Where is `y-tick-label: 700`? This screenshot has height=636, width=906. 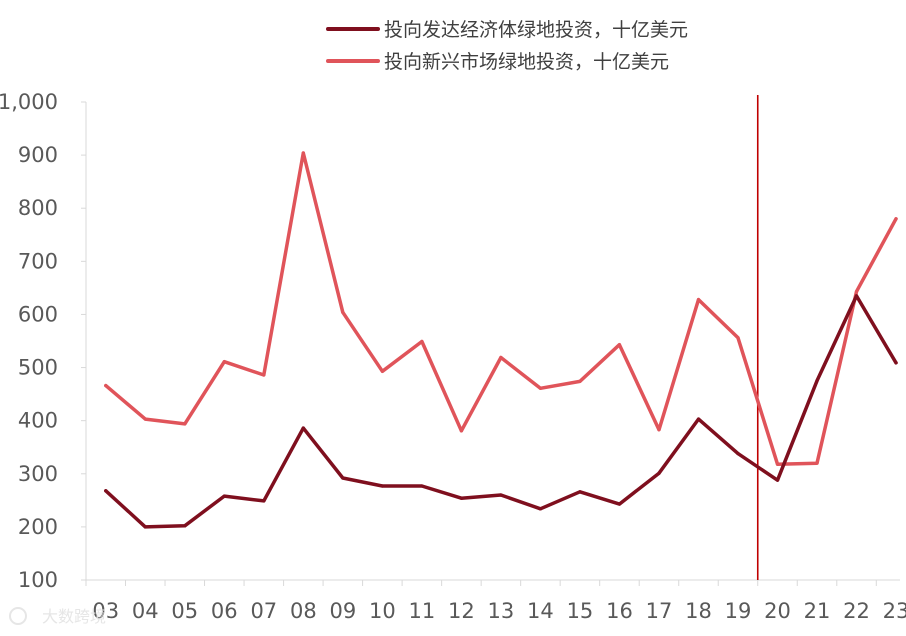 y-tick-label: 700 is located at coordinates (38, 261).